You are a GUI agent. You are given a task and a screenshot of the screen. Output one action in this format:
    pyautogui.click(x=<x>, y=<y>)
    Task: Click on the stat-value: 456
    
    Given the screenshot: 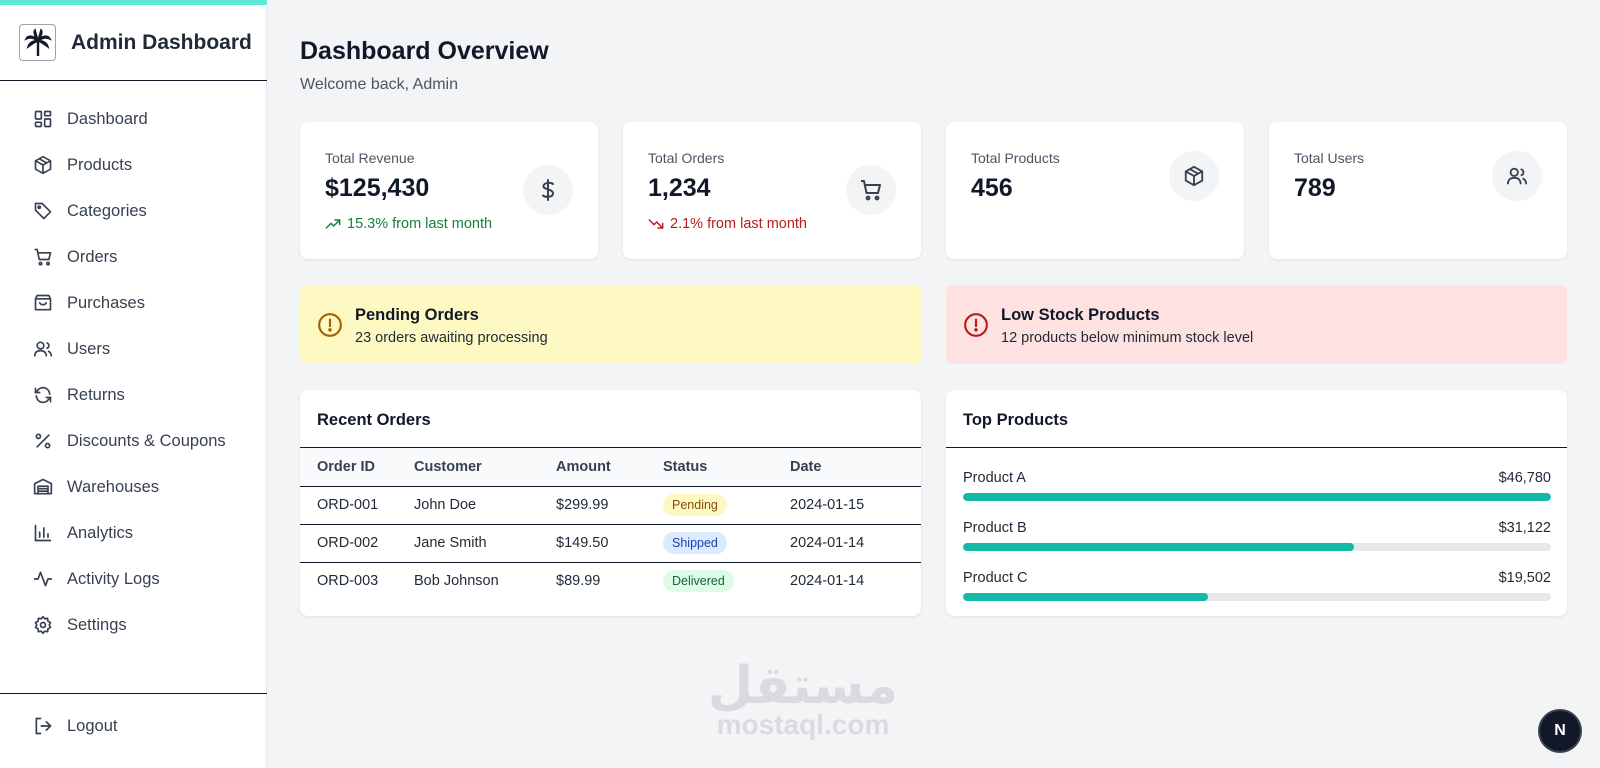 What is the action you would take?
    pyautogui.click(x=992, y=188)
    